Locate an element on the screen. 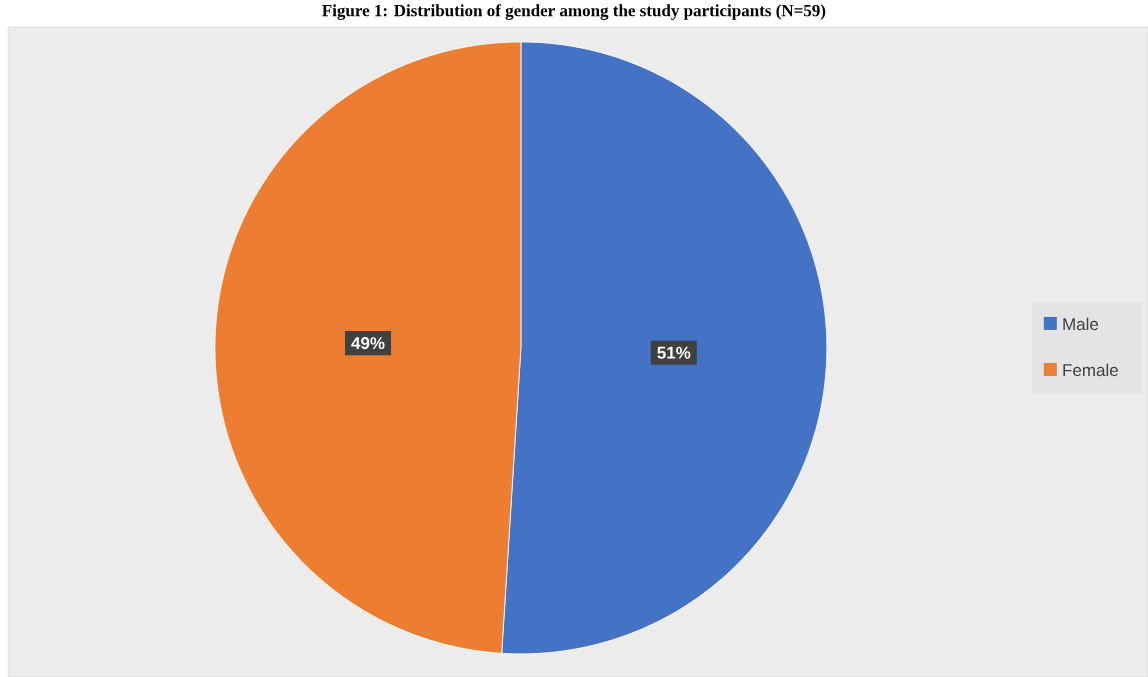  legend-label: Male is located at coordinates (1081, 324).